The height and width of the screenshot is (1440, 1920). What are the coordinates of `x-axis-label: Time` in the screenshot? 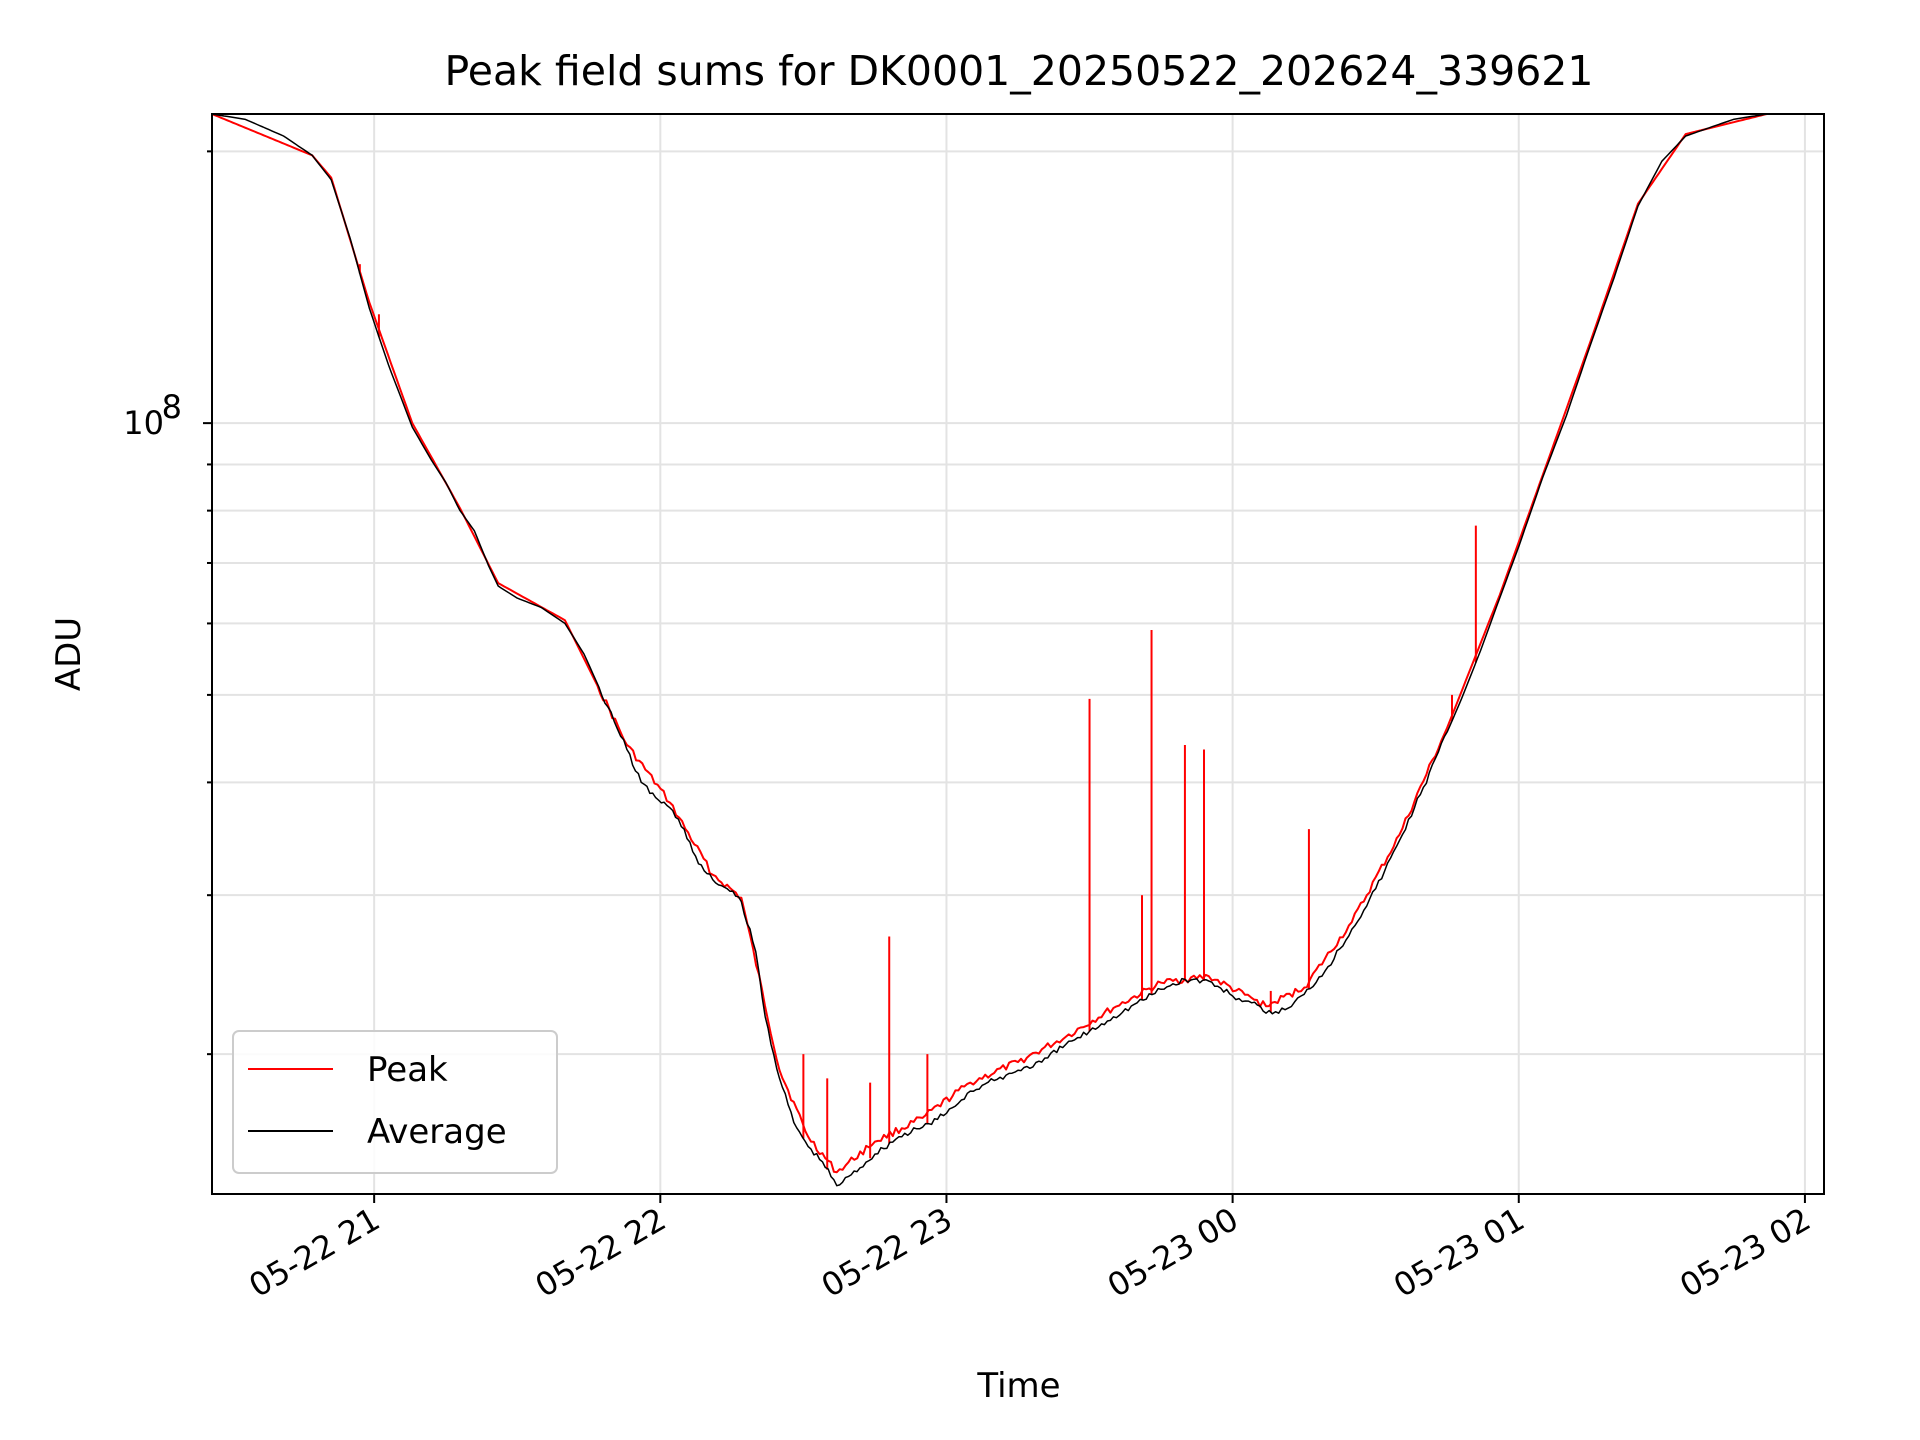 It's located at (1018, 1386).